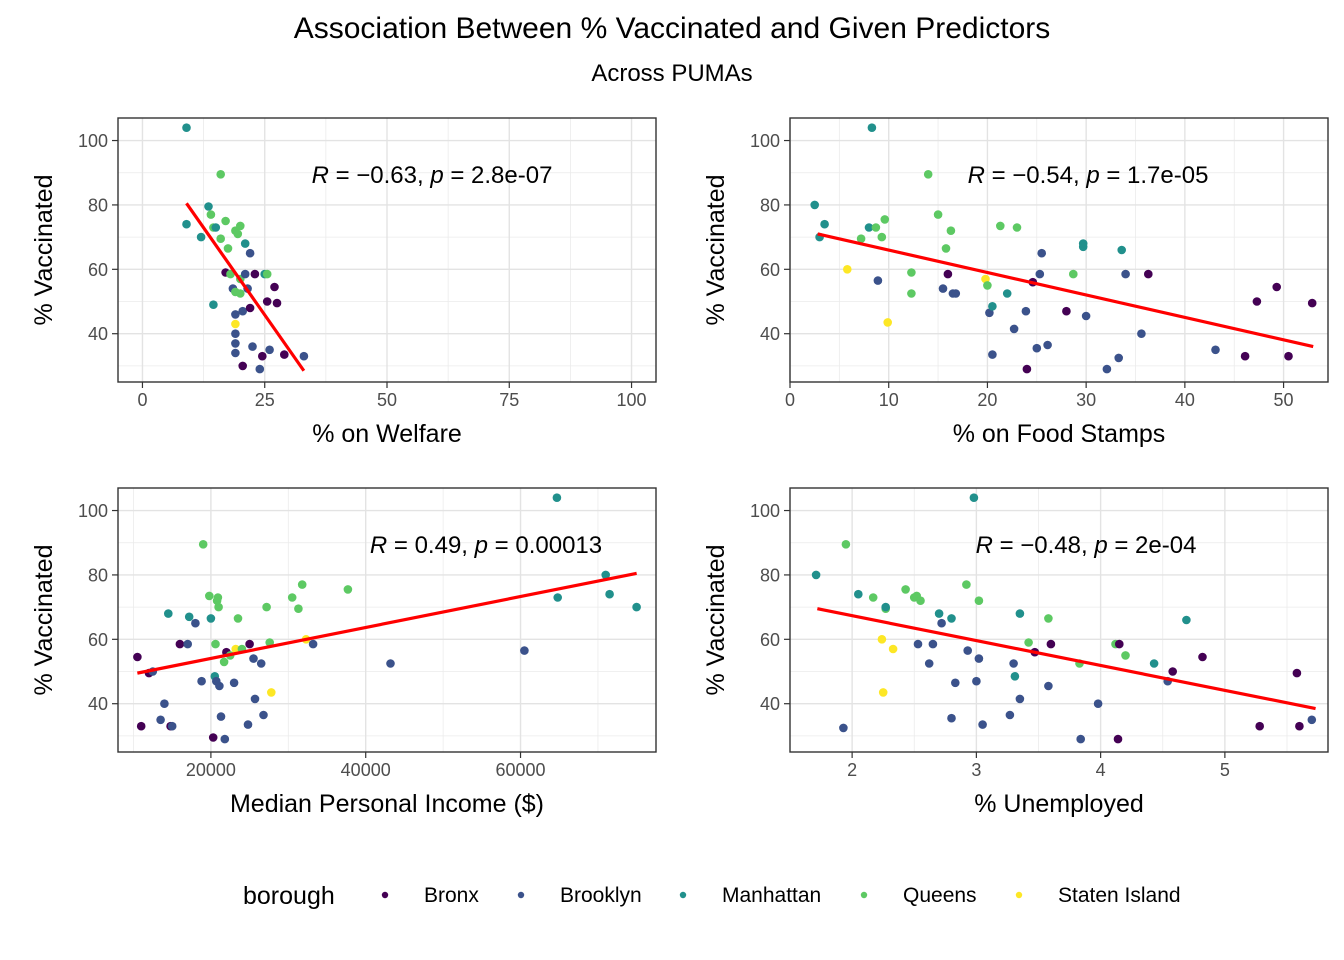  Describe the element at coordinates (1119, 895) in the screenshot. I see `legend-label: Staten Island` at that location.